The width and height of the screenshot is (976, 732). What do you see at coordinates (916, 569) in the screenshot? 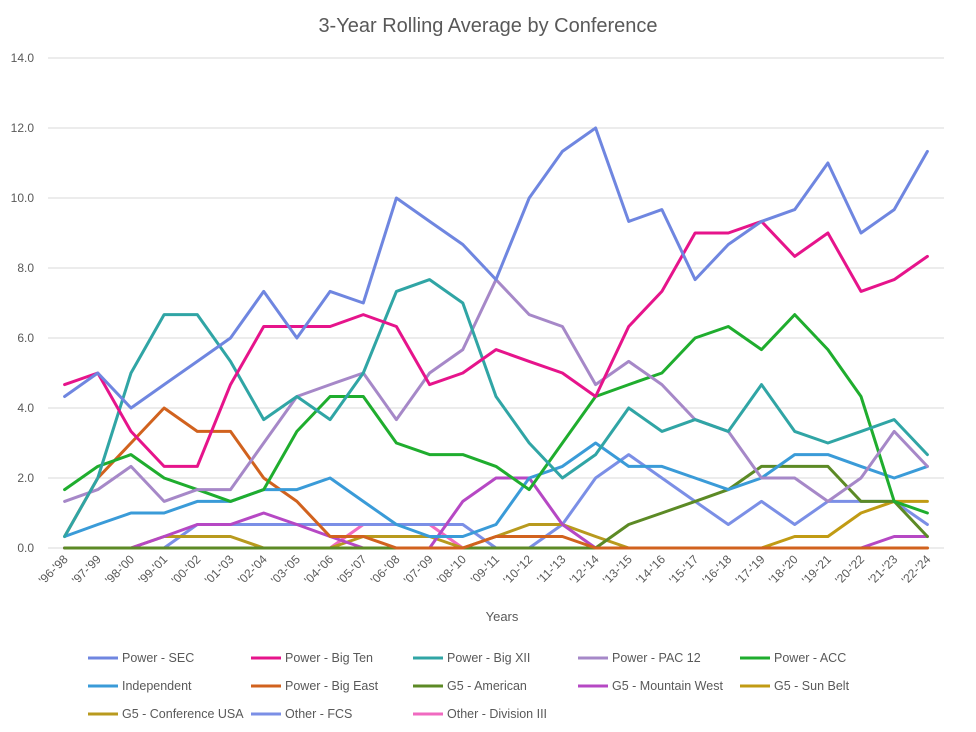
I see `x-tick-label: '22-'24` at bounding box center [916, 569].